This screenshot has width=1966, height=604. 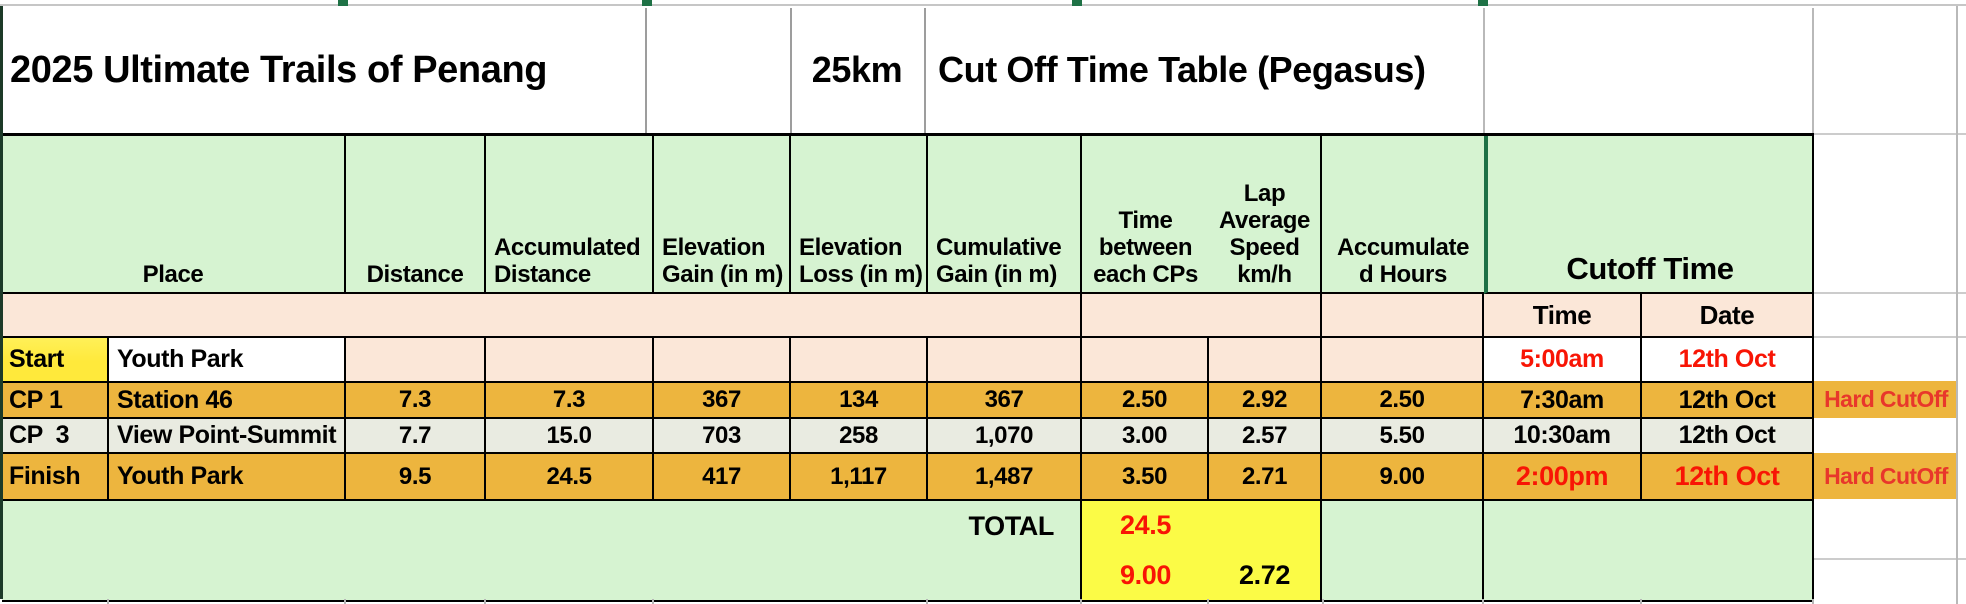 I want to click on total-empty, so click(x=1264, y=526).